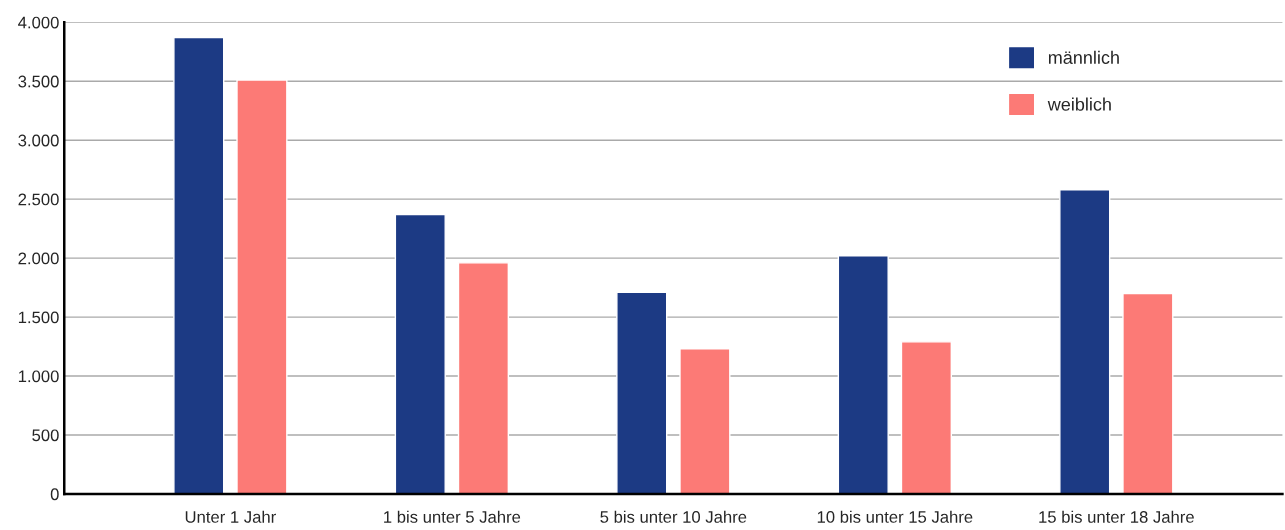 The height and width of the screenshot is (530, 1285). Describe the element at coordinates (230, 516) in the screenshot. I see `x-tick-label: Unter 1 Jahr` at that location.